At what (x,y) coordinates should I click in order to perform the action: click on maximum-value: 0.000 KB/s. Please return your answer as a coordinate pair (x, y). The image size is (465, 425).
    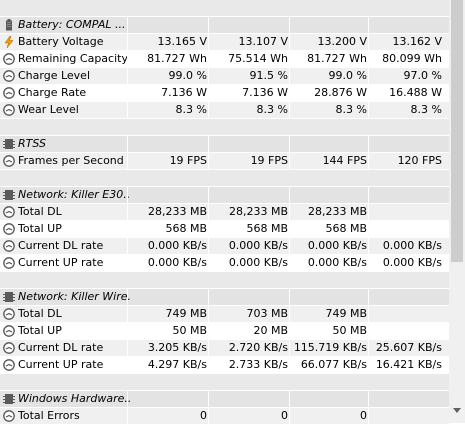
    Looking at the image, I should click on (337, 245).